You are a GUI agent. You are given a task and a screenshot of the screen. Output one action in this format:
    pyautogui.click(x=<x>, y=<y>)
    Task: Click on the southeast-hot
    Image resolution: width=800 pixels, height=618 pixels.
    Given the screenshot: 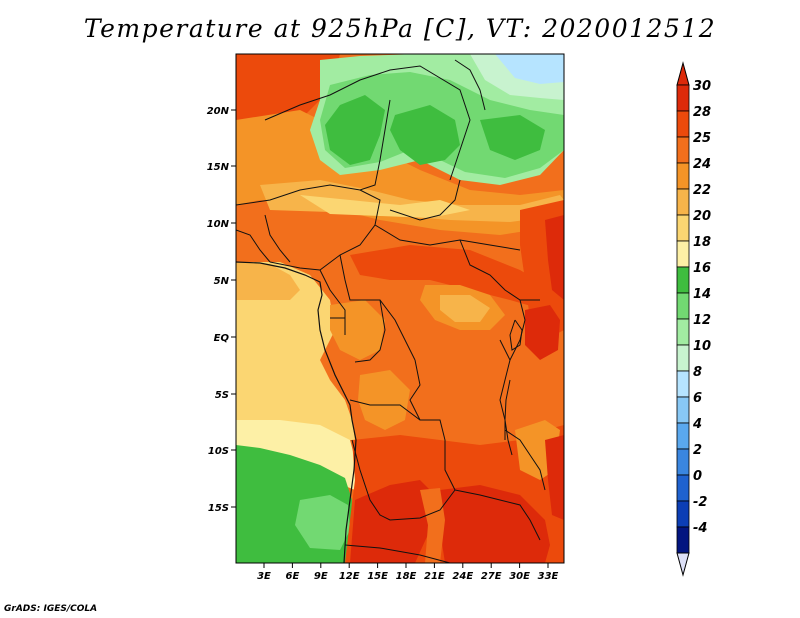 What is the action you would take?
    pyautogui.click(x=554, y=477)
    